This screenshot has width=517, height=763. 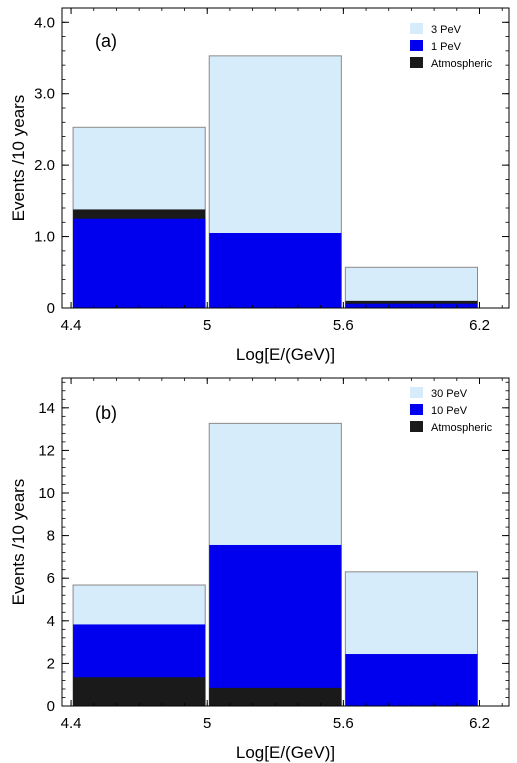 What do you see at coordinates (51, 578) in the screenshot?
I see `y-tick-label: 6` at bounding box center [51, 578].